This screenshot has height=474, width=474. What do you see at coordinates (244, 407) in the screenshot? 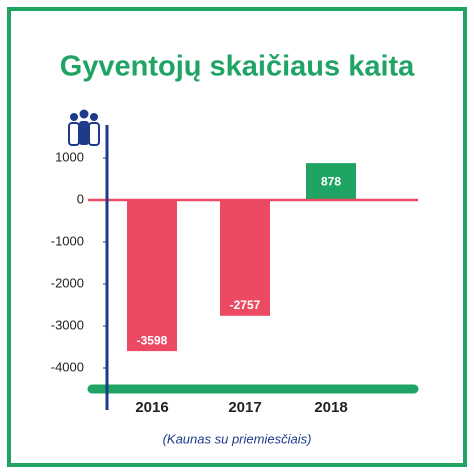
I see `x-tick-label: 2017` at bounding box center [244, 407].